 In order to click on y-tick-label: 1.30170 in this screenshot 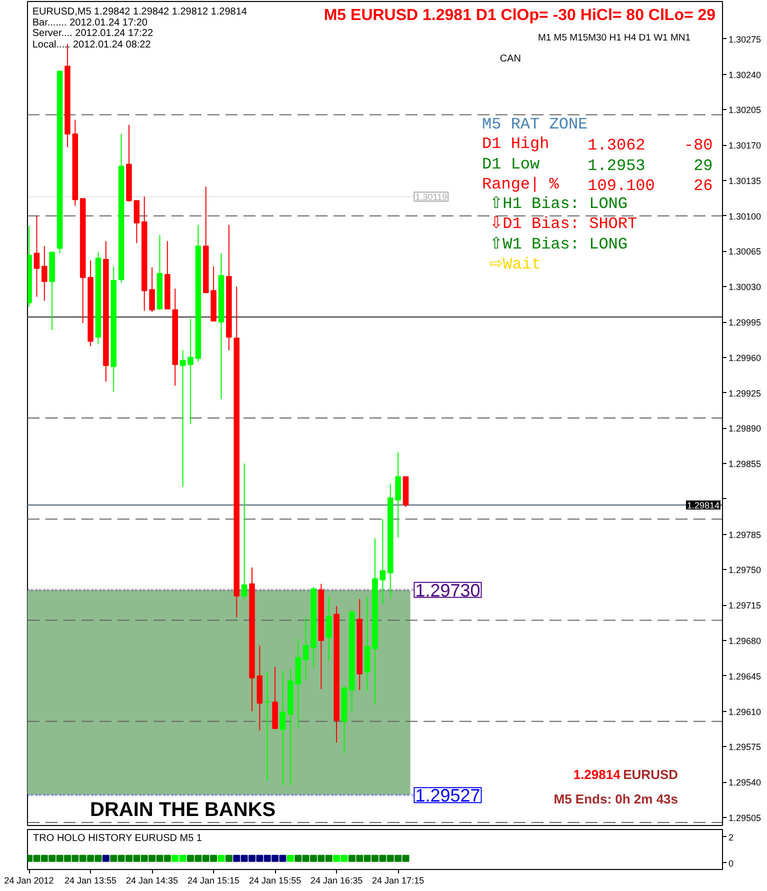, I will do `click(745, 145)`.